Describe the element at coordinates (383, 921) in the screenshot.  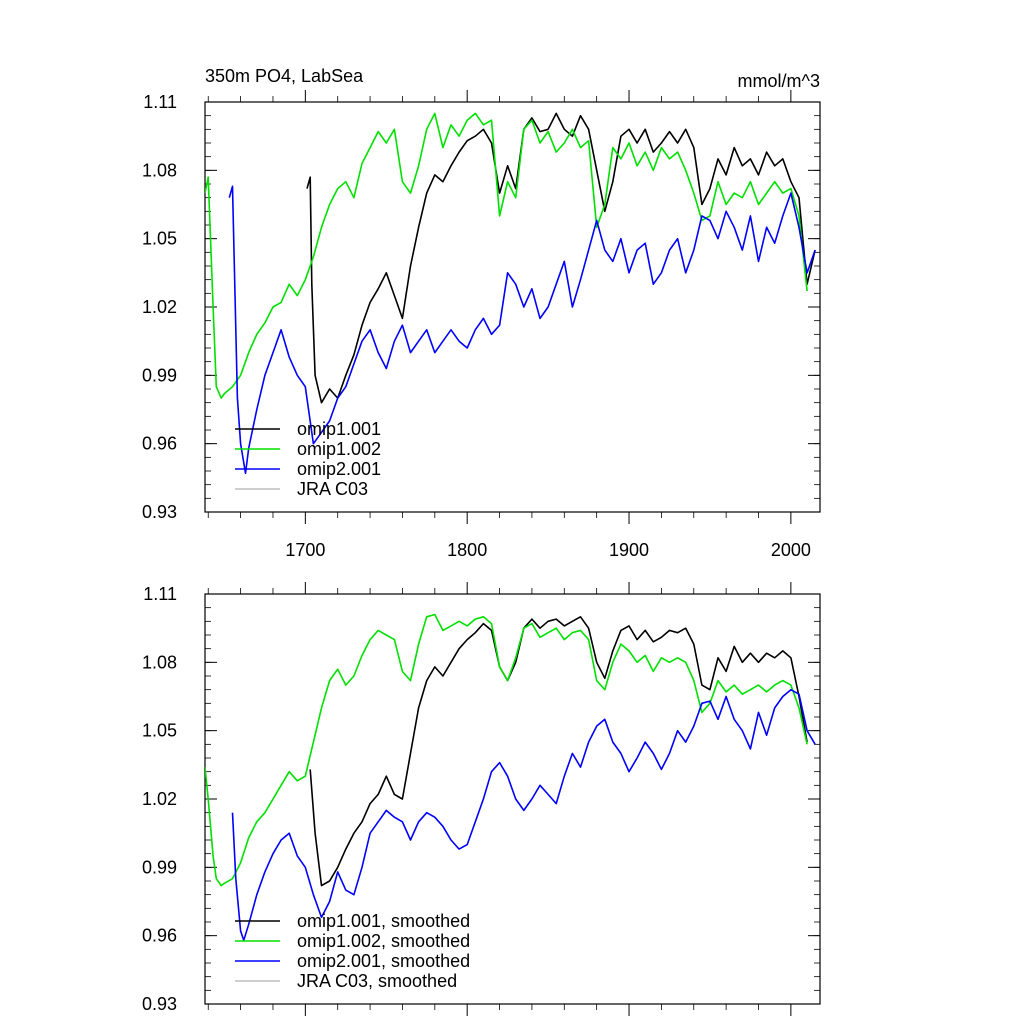
I see `legend-label: omip1.001, smoothed` at that location.